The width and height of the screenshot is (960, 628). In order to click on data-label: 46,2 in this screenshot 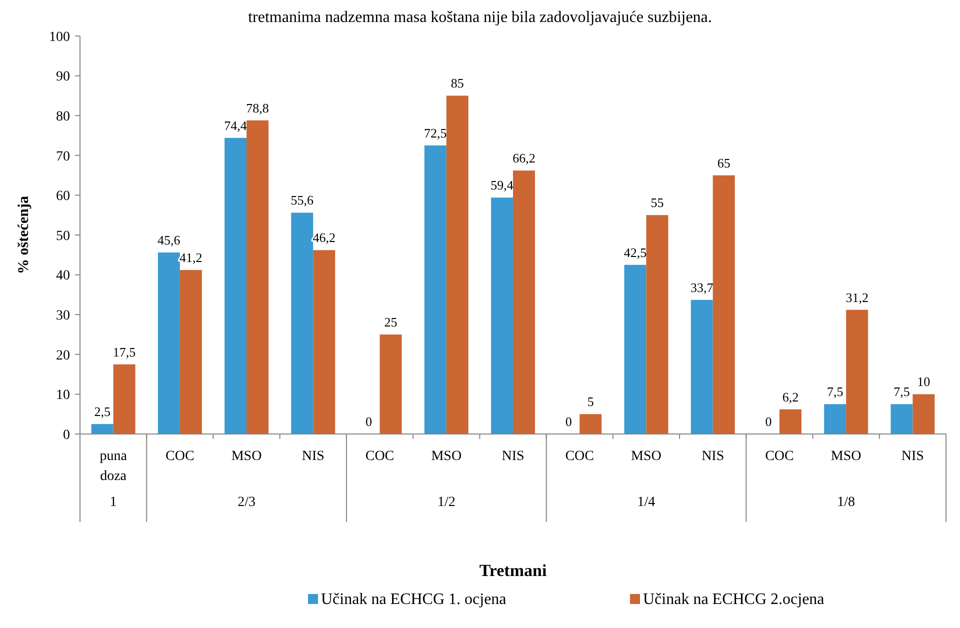, I will do `click(324, 238)`.